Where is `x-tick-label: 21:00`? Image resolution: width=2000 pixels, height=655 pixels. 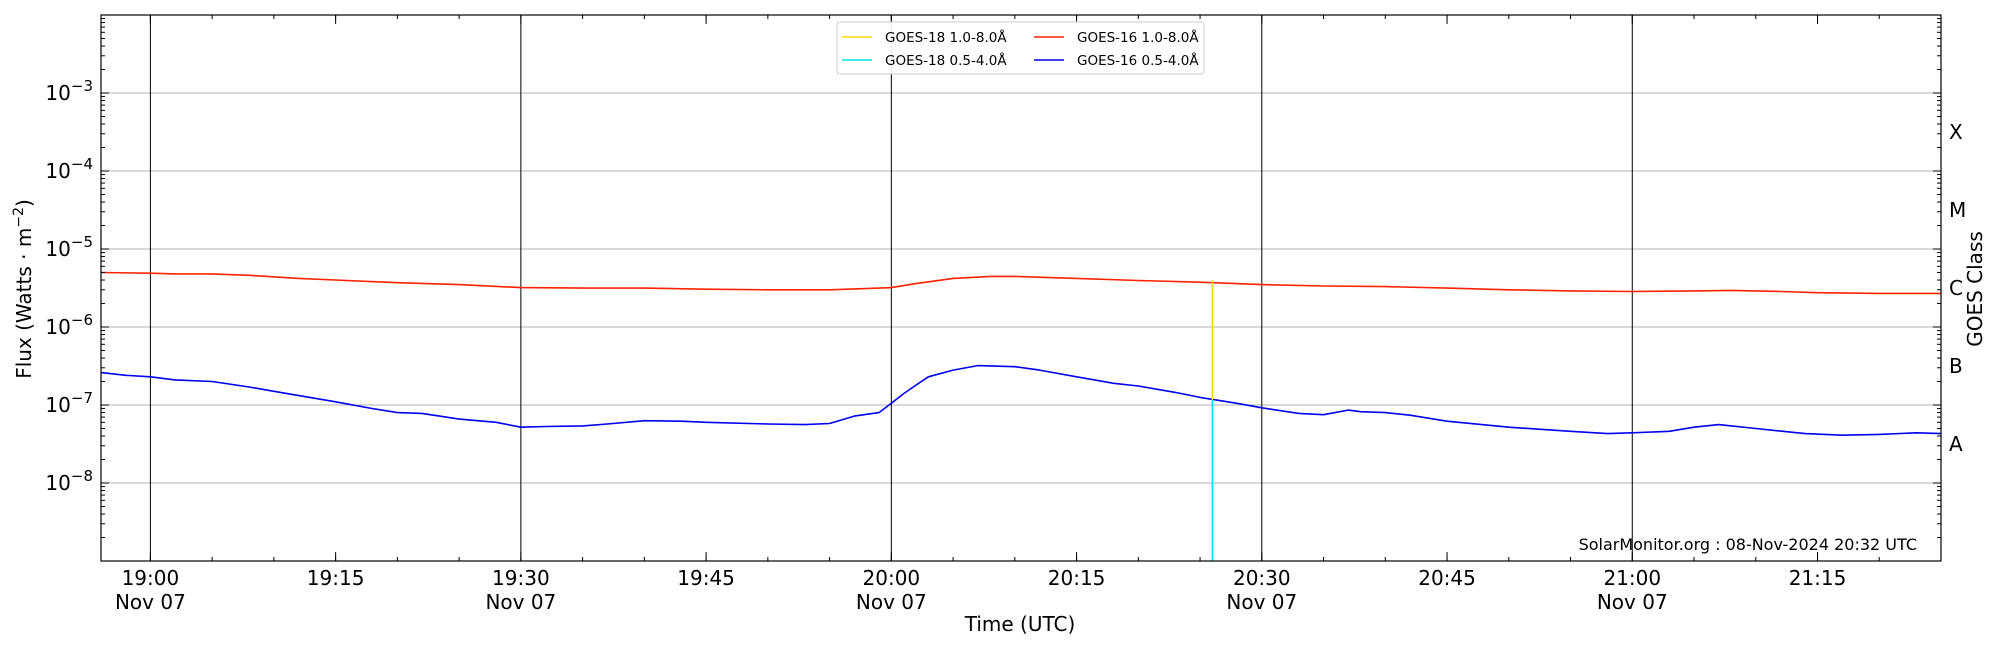
x-tick-label: 21:00 is located at coordinates (1632, 578).